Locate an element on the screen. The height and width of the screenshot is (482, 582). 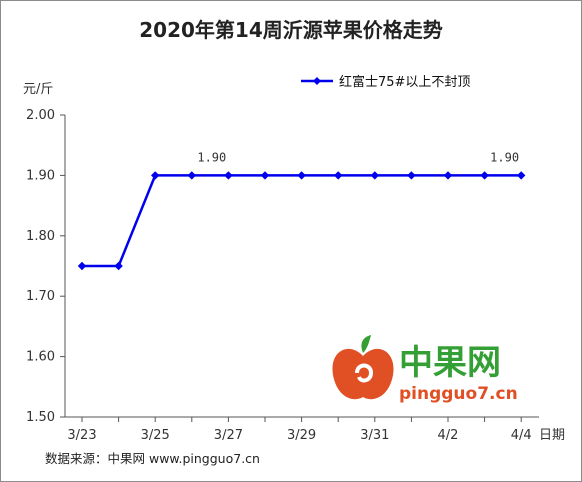
apple-icon is located at coordinates (363, 374).